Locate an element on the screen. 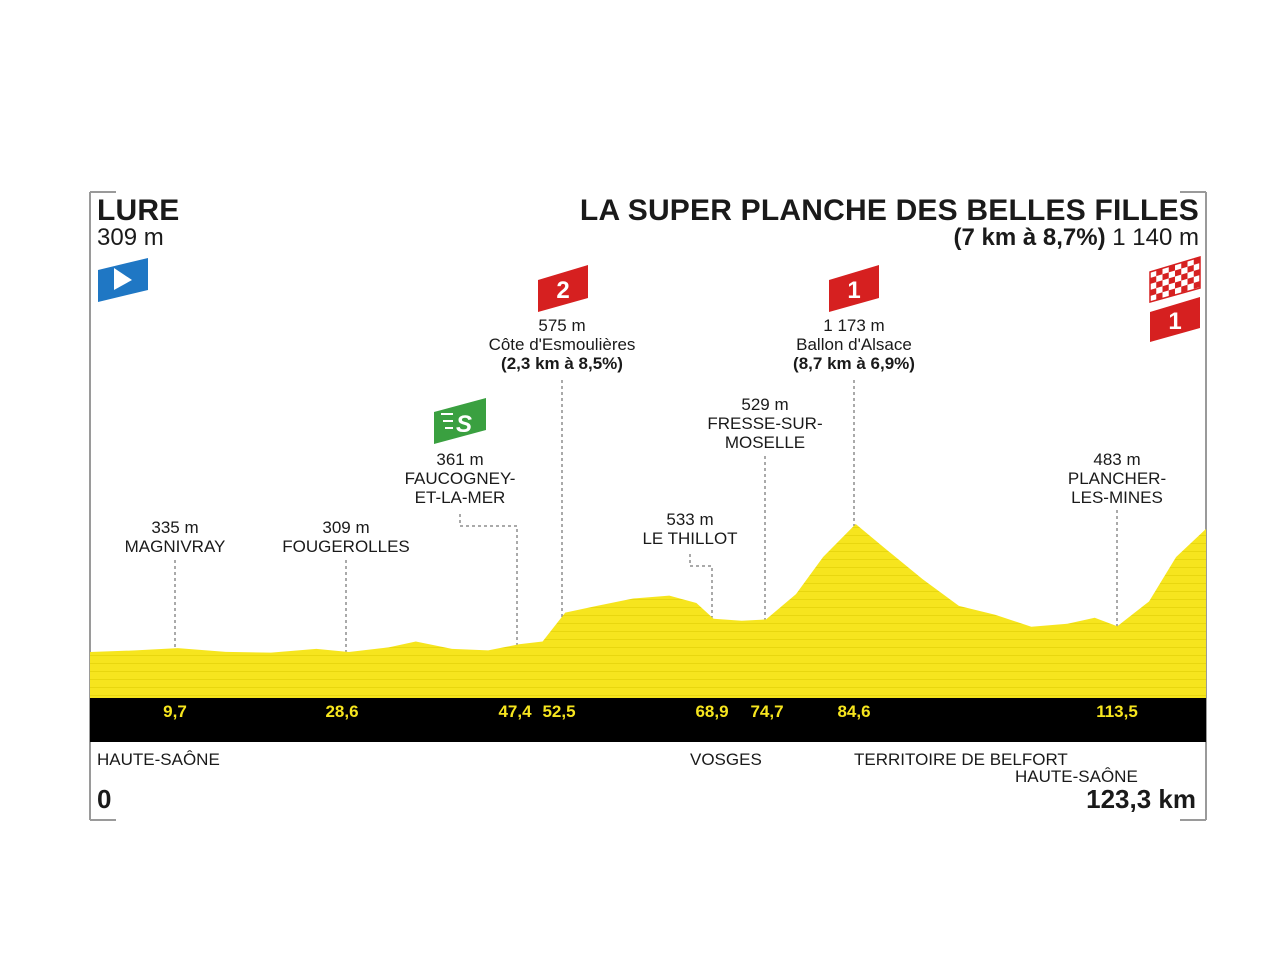  climb-cat1-label: 1 is located at coordinates (853, 290).